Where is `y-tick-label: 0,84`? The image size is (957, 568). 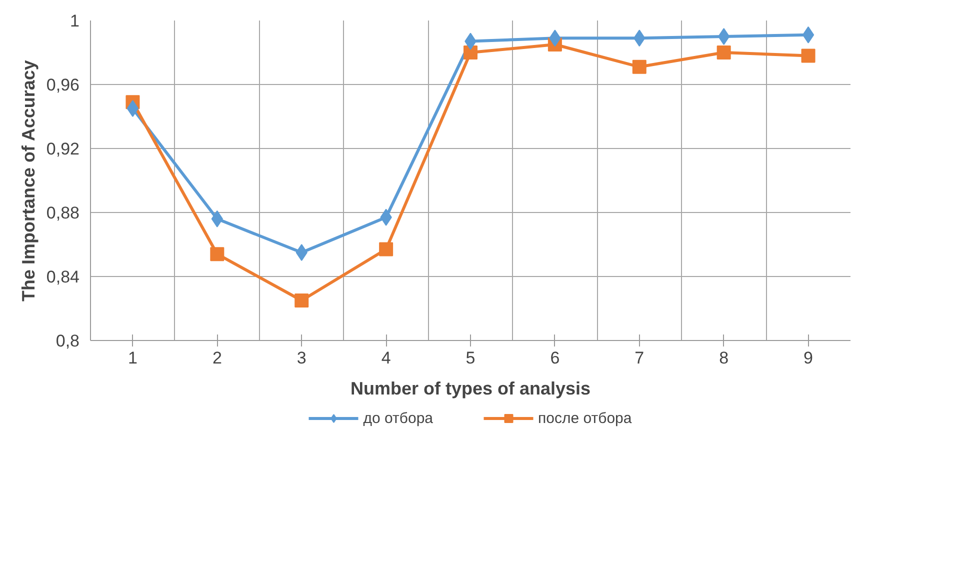
y-tick-label: 0,84 is located at coordinates (63, 277).